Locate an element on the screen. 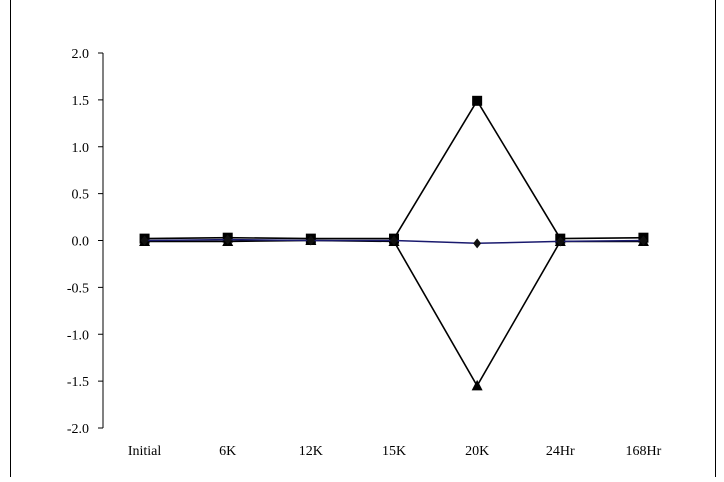 The height and width of the screenshot is (482, 724). x-axis: Initial 6K 12K 15K 20K 24Hr 168Hr is located at coordinates (395, 451).